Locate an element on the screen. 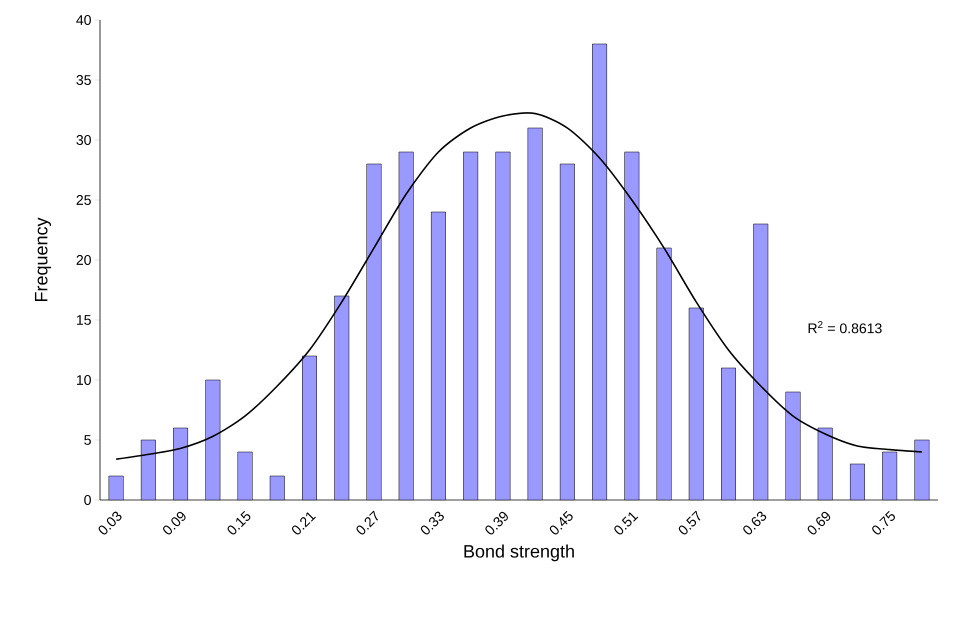 The width and height of the screenshot is (965, 633). x-tick-label: 0.45 is located at coordinates (561, 522).